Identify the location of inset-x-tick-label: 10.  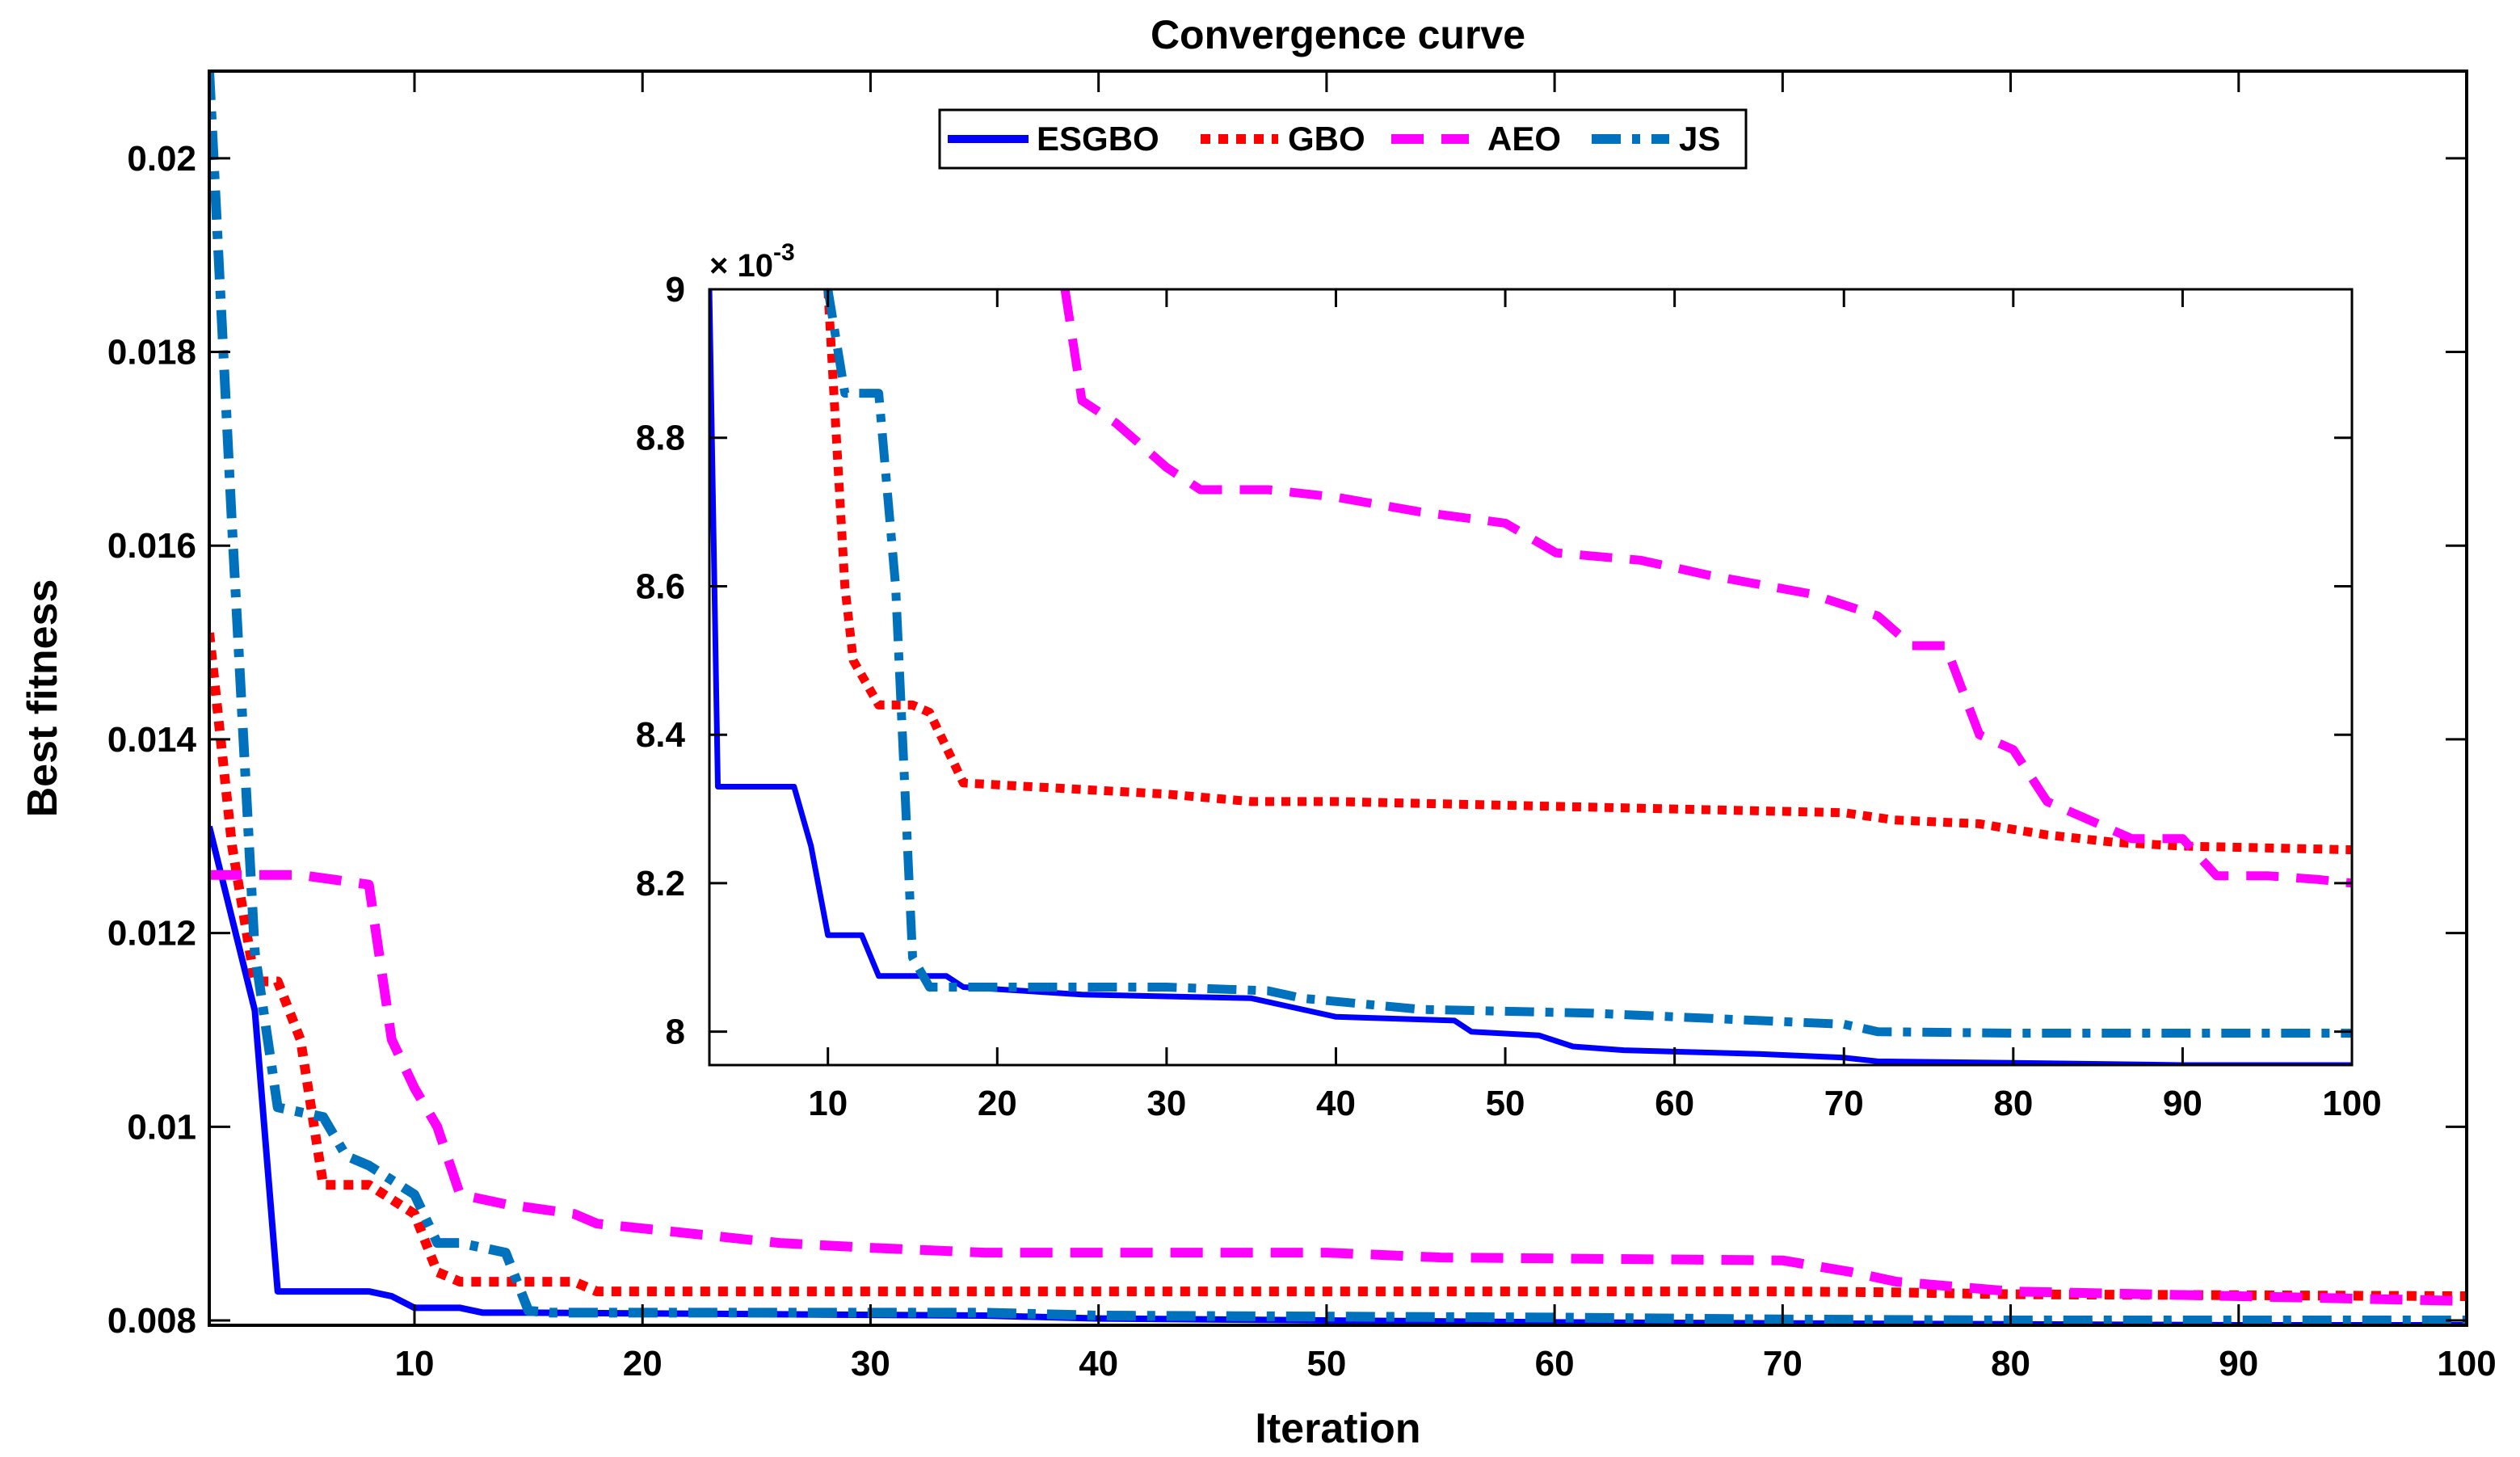
(828, 1103).